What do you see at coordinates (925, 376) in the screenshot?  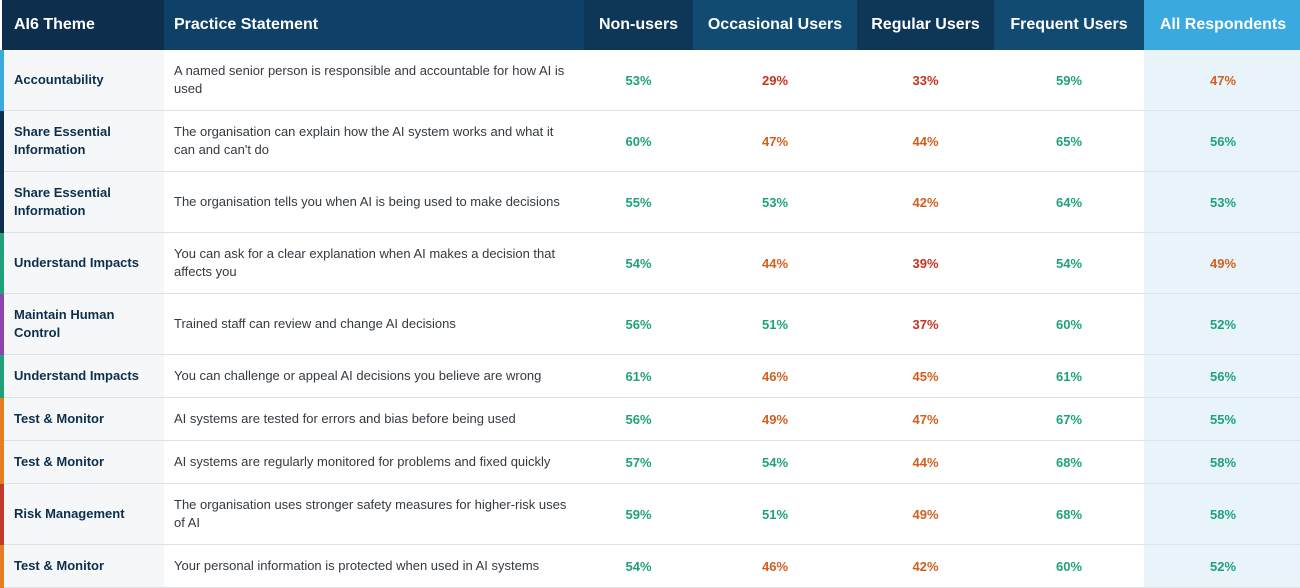 I see `regular-users-value: 45%` at bounding box center [925, 376].